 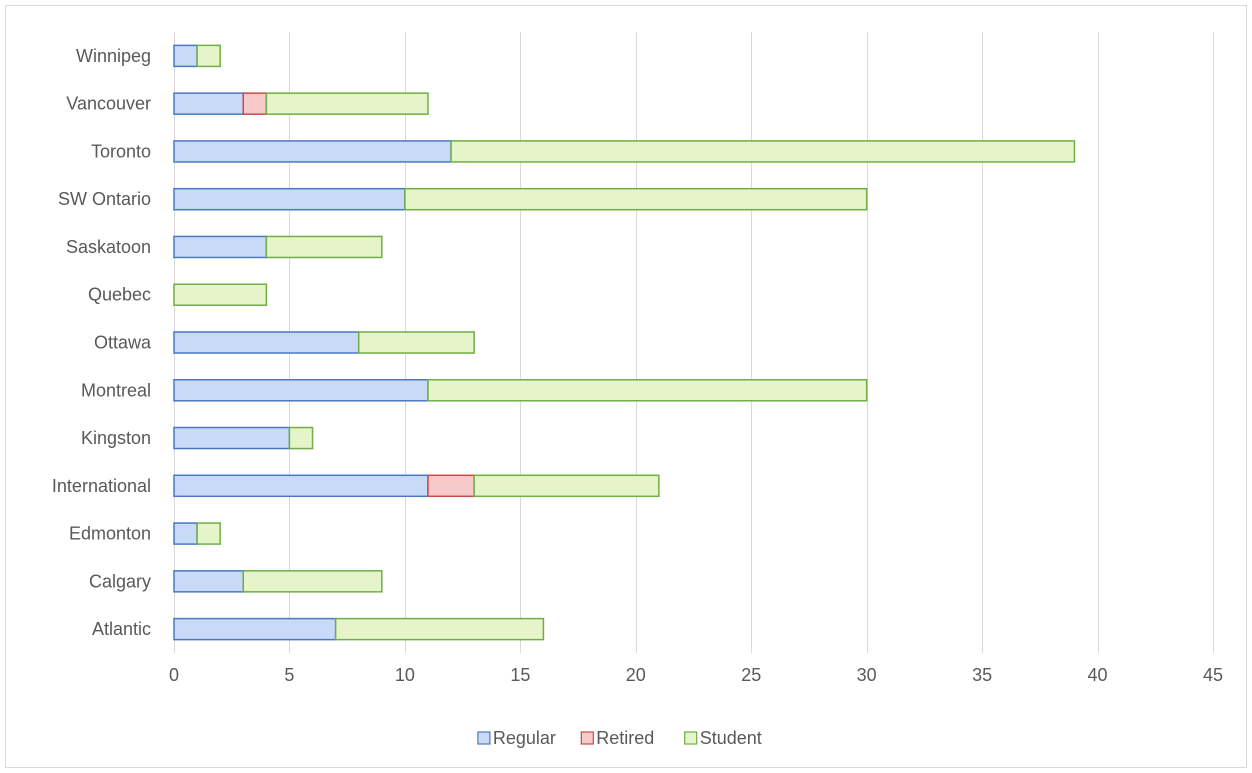 I want to click on x-tick-labels: 0 5 10 15 20 25 30 35 40 45, so click(x=696, y=675).